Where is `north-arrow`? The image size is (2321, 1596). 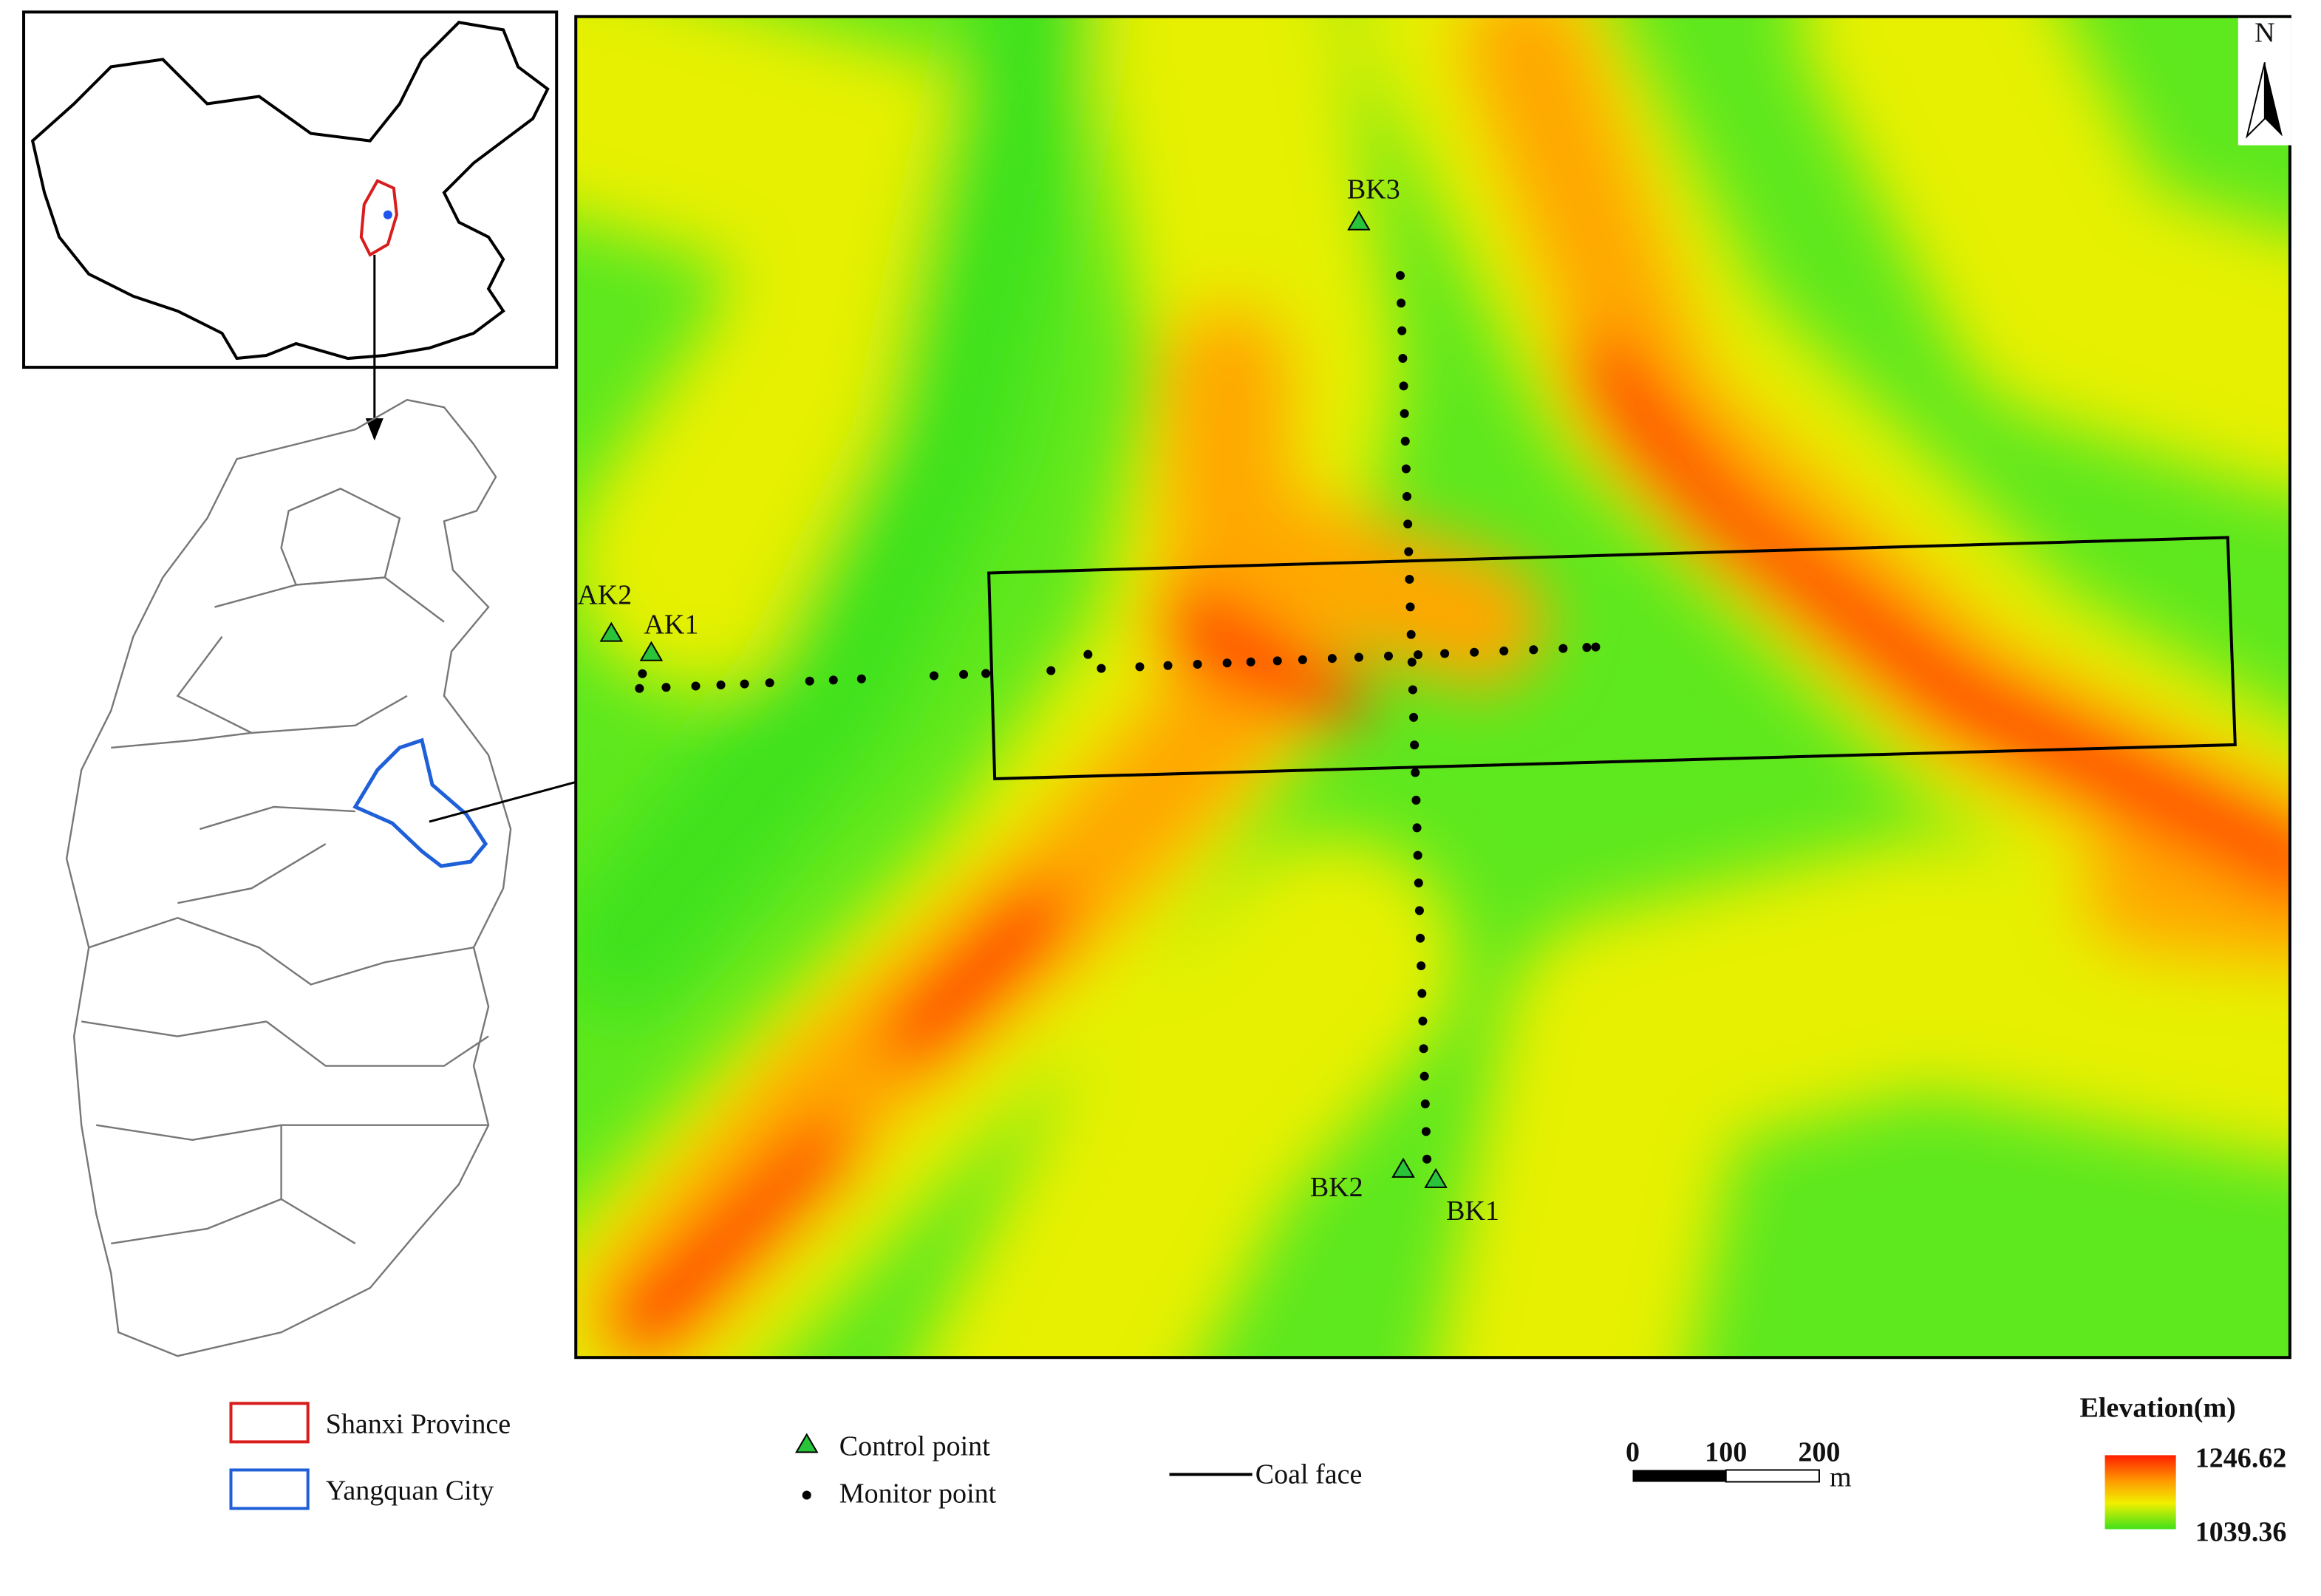
north-arrow is located at coordinates (2256, 100).